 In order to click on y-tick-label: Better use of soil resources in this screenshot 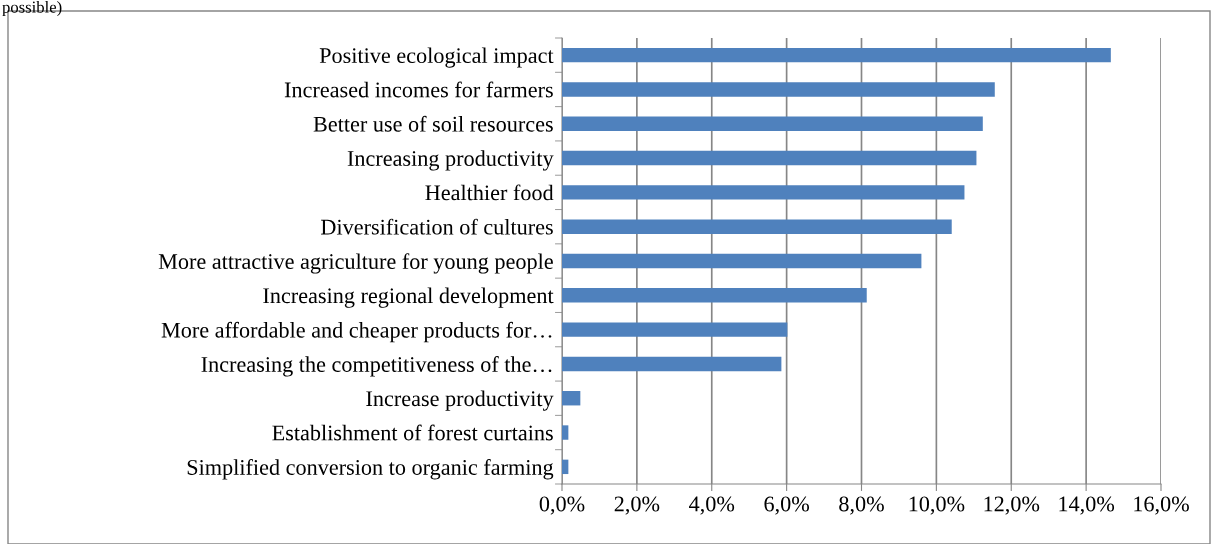, I will do `click(433, 123)`.